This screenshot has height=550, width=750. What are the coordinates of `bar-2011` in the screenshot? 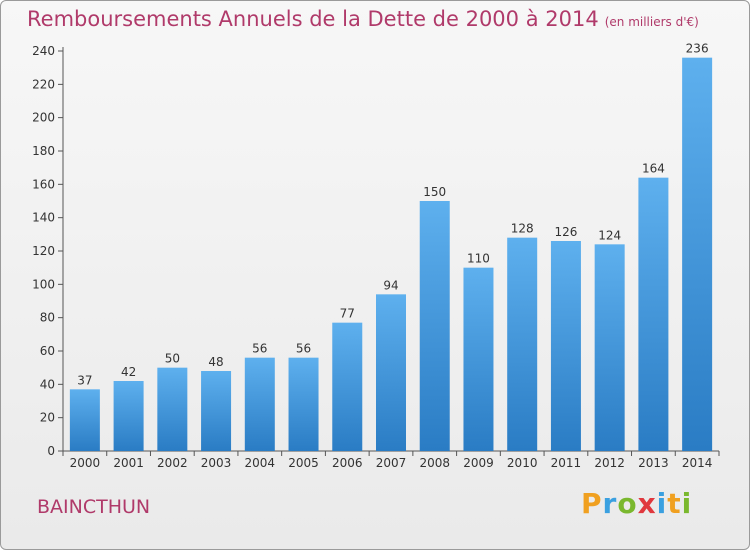 It's located at (565, 346).